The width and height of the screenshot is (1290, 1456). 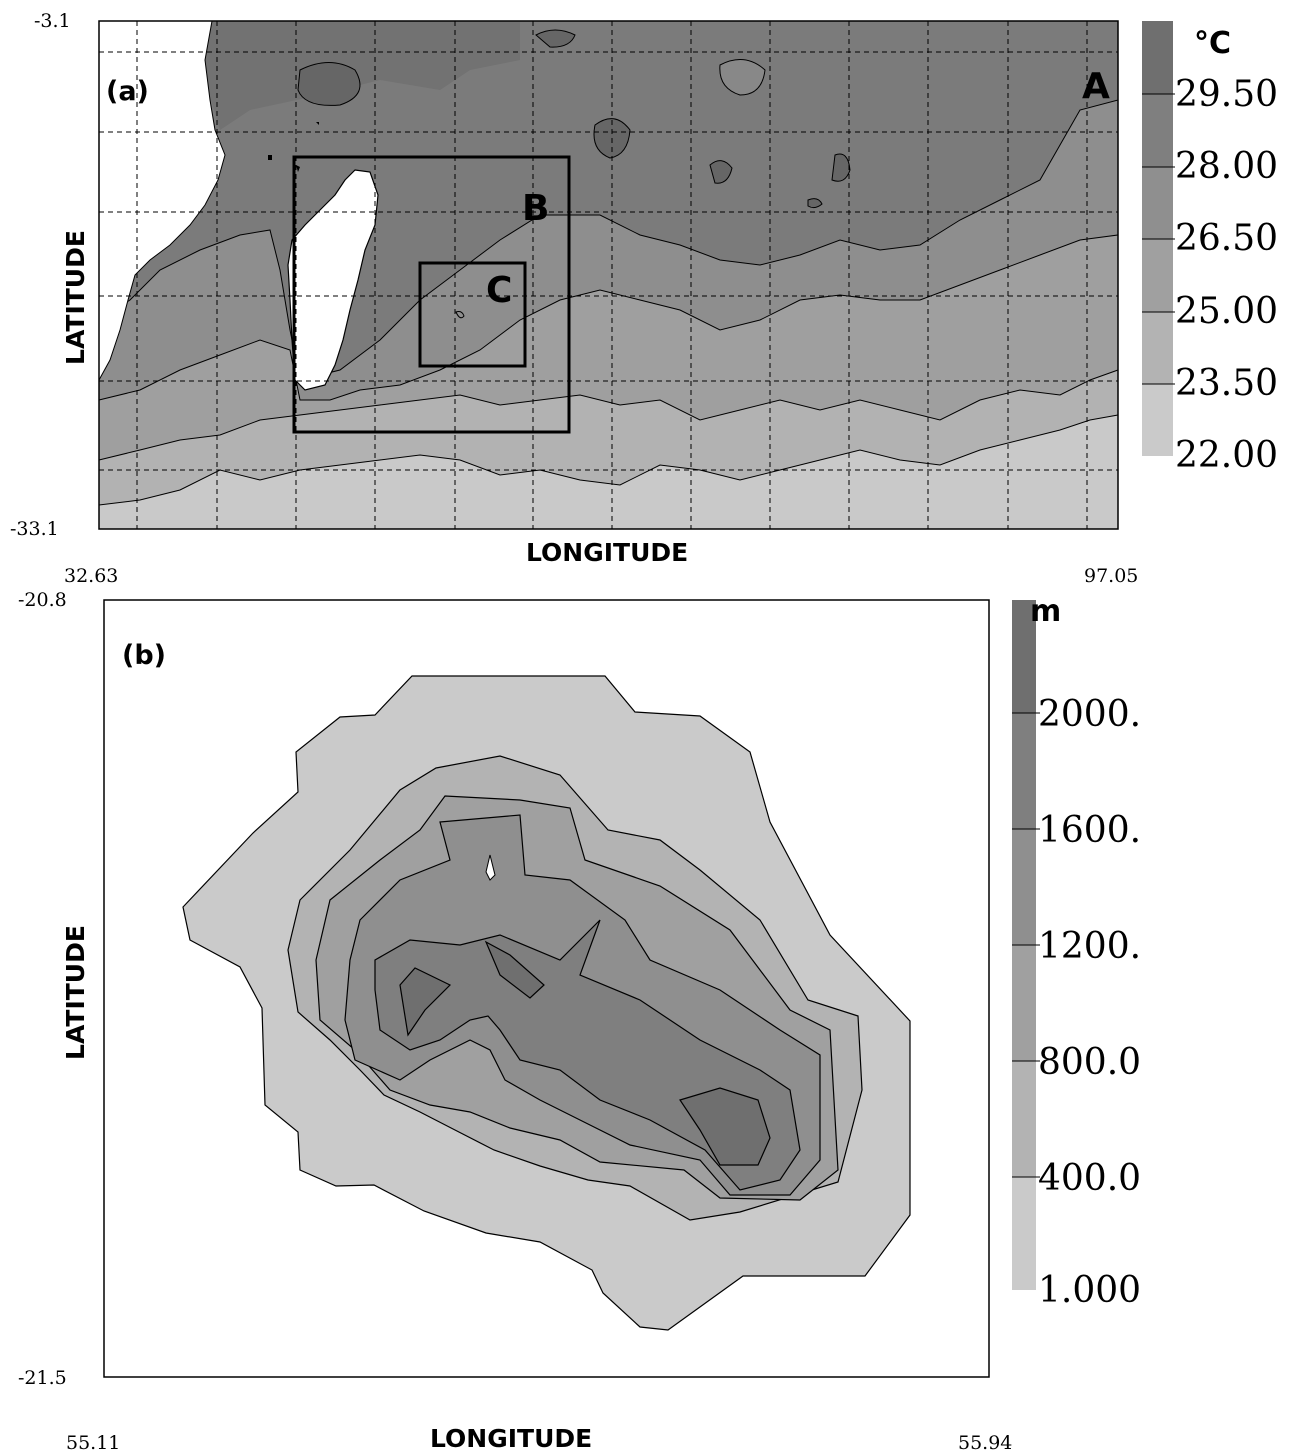 I want to click on lon-left-tick: 55.11, so click(x=93, y=1443).